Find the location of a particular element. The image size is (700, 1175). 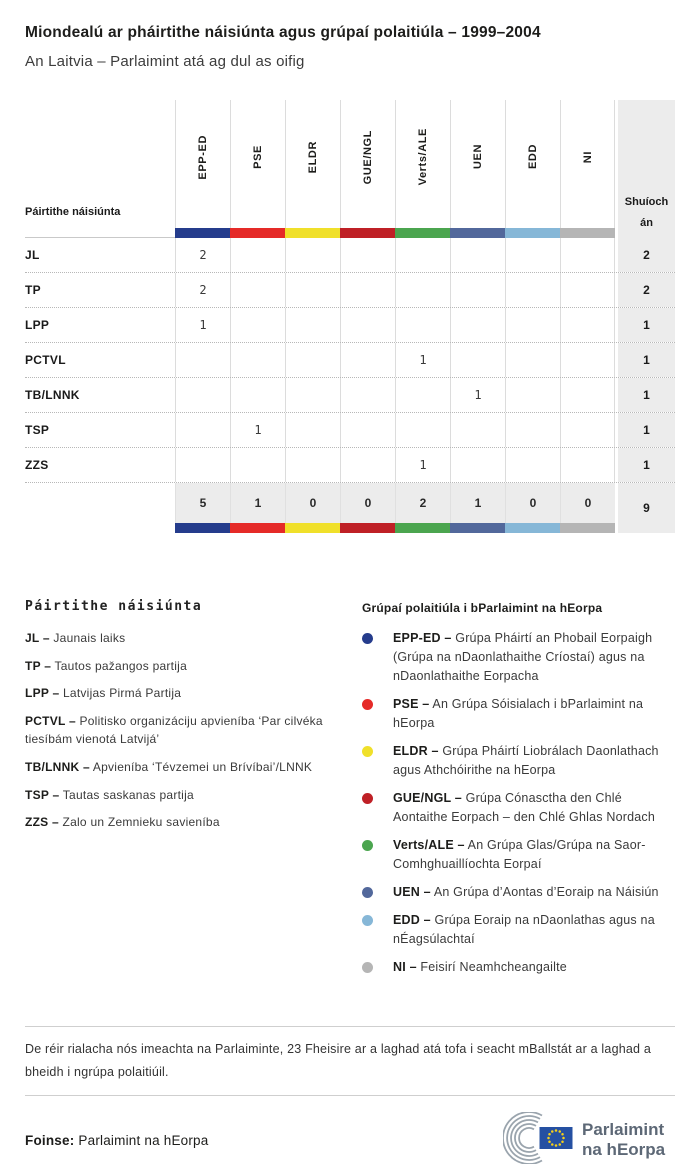

column-header-gue-ngl: GUE/NGL is located at coordinates (368, 169).